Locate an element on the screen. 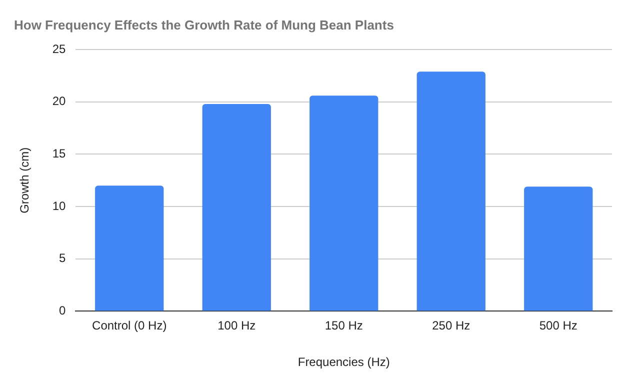 This screenshot has height=392, width=626. y-tick-label: 5 is located at coordinates (62, 258).